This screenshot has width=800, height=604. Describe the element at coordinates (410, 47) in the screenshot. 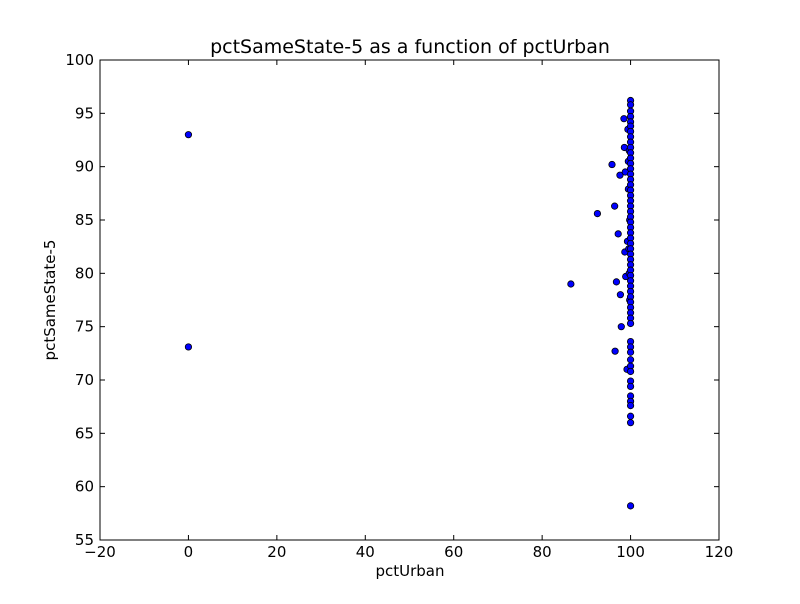

I see `chart-title: pctSameState-5 as a function of pctUrban` at that location.